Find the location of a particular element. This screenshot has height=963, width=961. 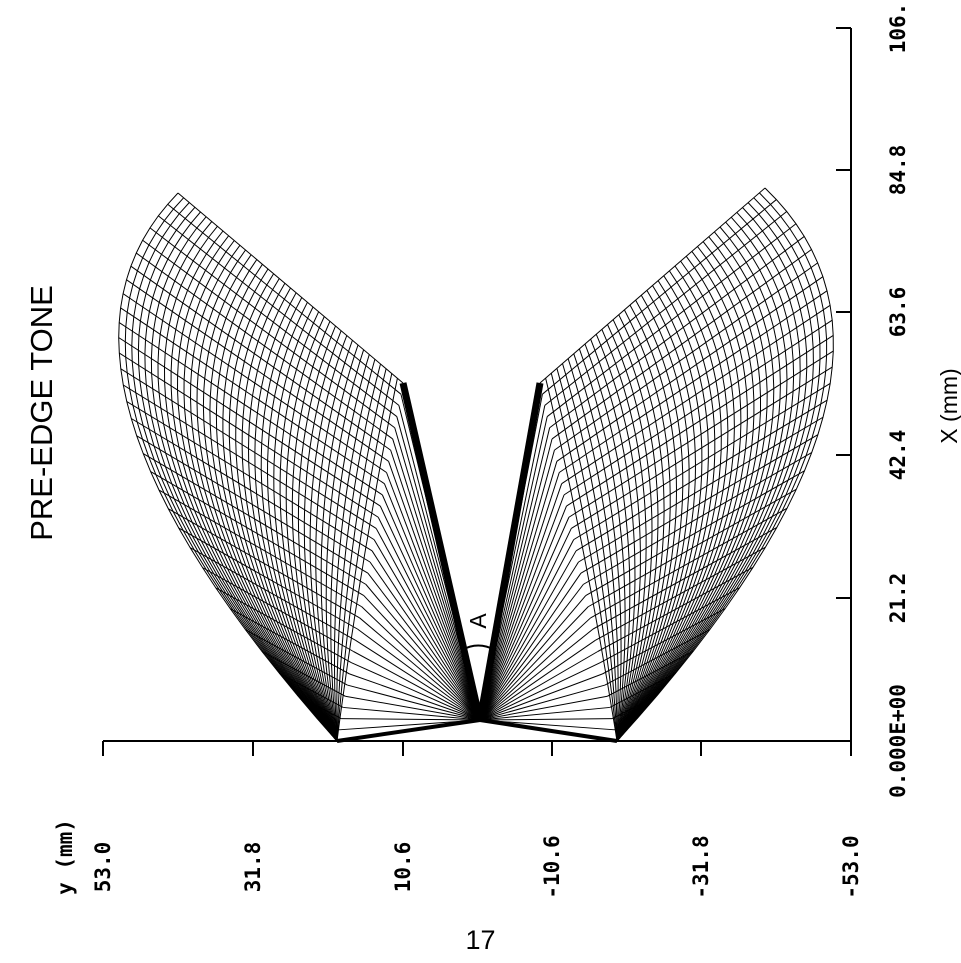

x-axis: 0.000E+00 21.2 42.4 63.6 84.8 106. X (mm) is located at coordinates (898, 400).